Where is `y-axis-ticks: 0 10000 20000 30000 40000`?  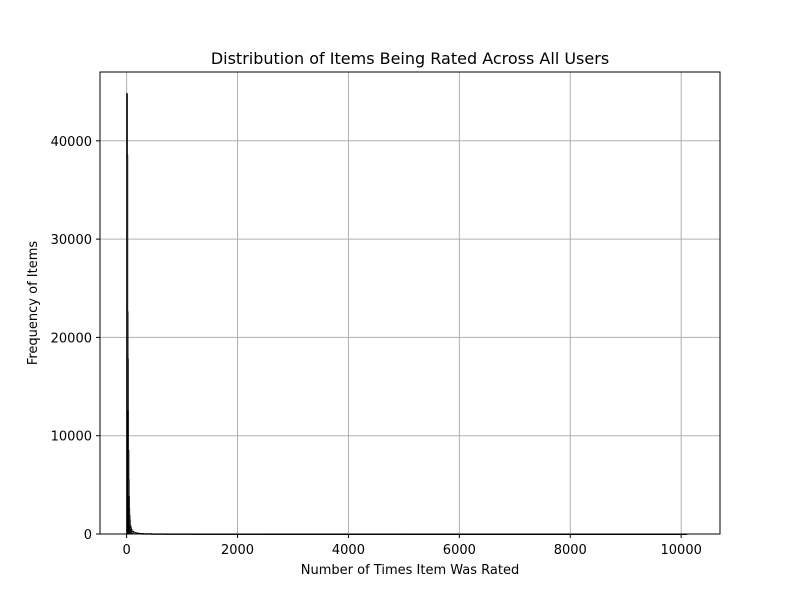 y-axis-ticks: 0 10000 20000 30000 40000 is located at coordinates (75, 339).